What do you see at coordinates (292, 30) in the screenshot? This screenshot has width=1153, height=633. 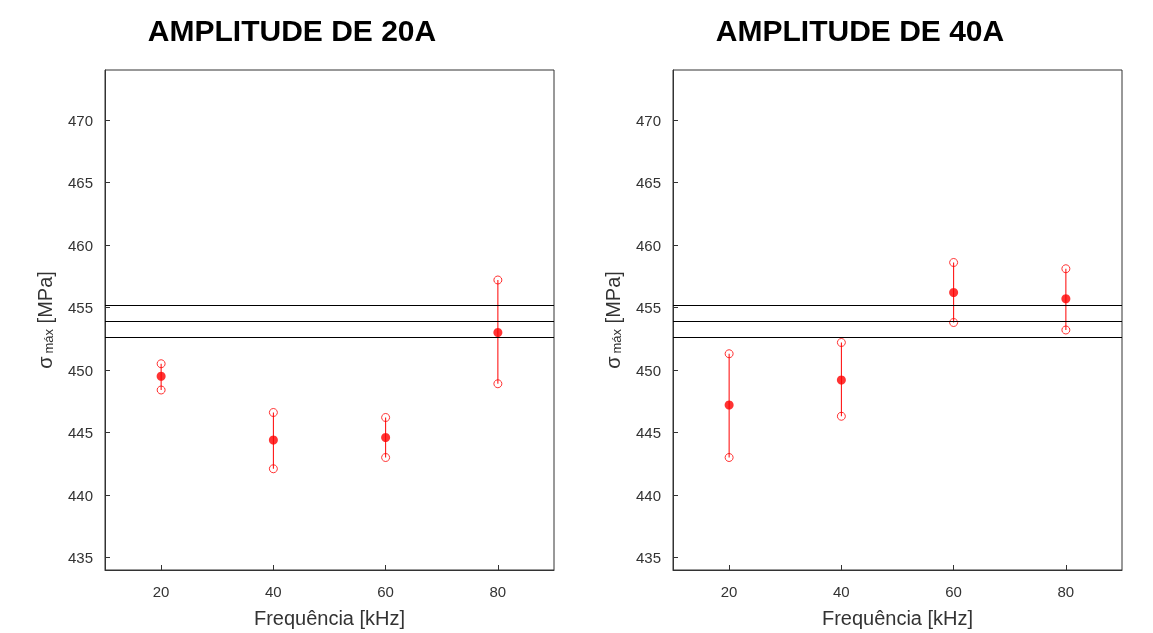 I see `chart-title: AMPLITUDE DE 20A` at bounding box center [292, 30].